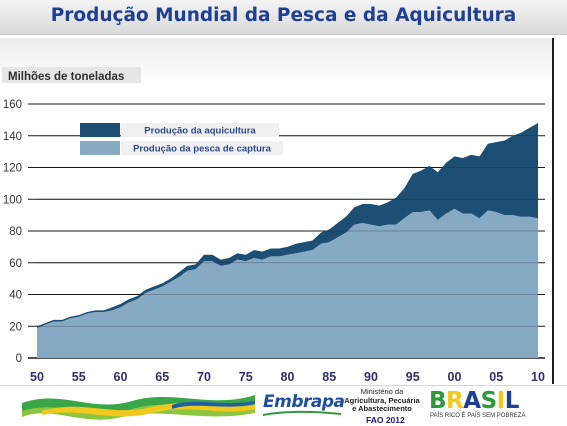  I want to click on x-tick-label: 85, so click(329, 377).